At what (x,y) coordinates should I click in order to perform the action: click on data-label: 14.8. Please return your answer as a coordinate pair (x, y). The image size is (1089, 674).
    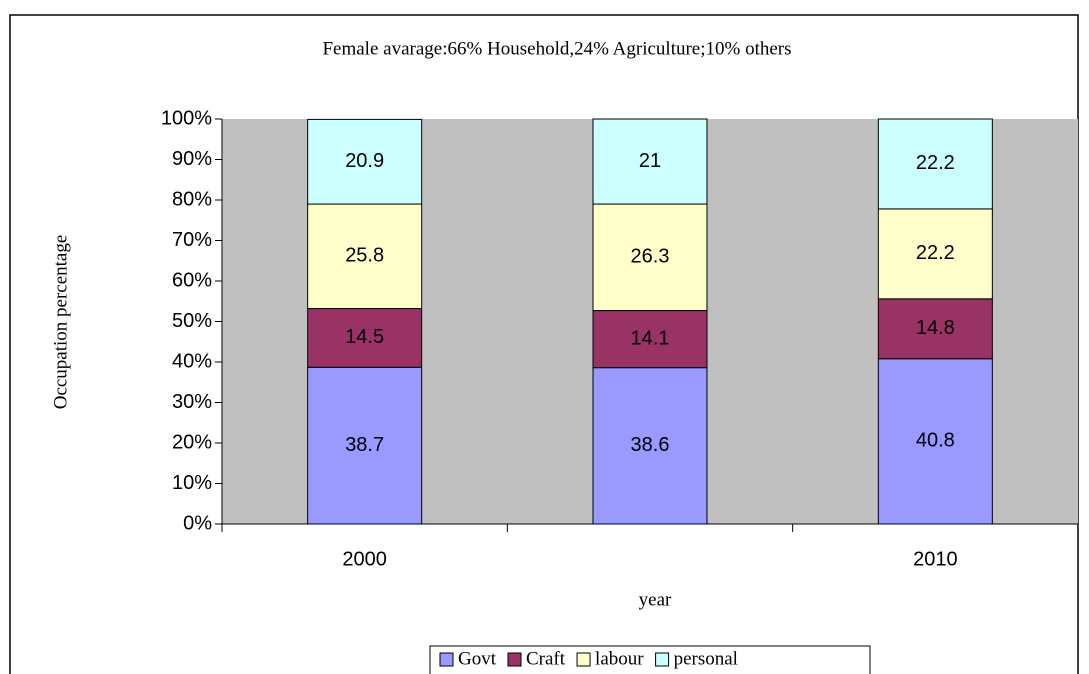
    Looking at the image, I should click on (935, 328).